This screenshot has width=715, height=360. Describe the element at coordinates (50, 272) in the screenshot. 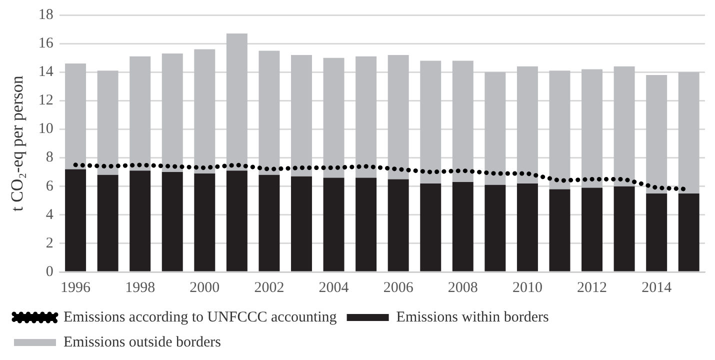

I see `y-tick-label: 0` at that location.